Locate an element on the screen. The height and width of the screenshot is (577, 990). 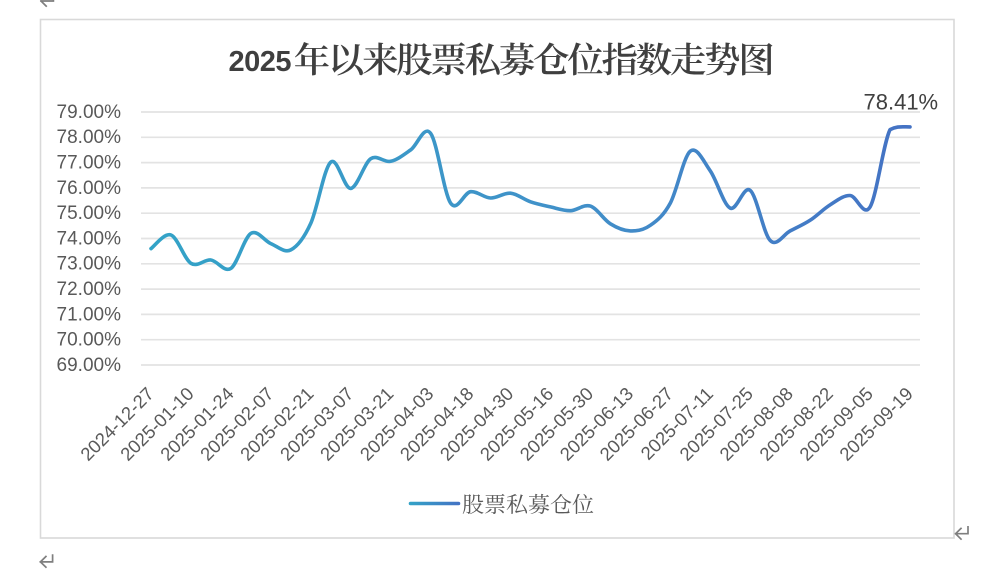
svg-text: 72.00% is located at coordinates (89, 289).